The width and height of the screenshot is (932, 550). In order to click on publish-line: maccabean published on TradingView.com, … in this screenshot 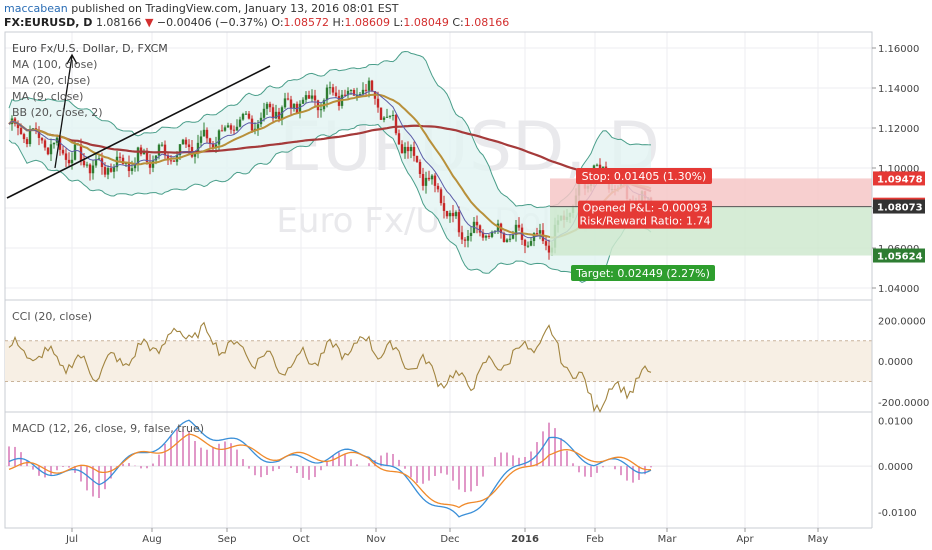, I will do `click(201, 8)`.